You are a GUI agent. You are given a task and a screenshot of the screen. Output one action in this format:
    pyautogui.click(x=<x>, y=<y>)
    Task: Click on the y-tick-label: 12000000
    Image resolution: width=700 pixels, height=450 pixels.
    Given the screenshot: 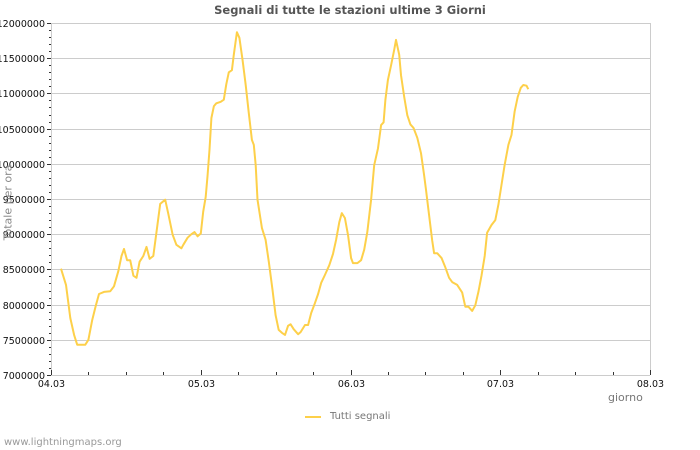 What is the action you would take?
    pyautogui.click(x=22, y=24)
    